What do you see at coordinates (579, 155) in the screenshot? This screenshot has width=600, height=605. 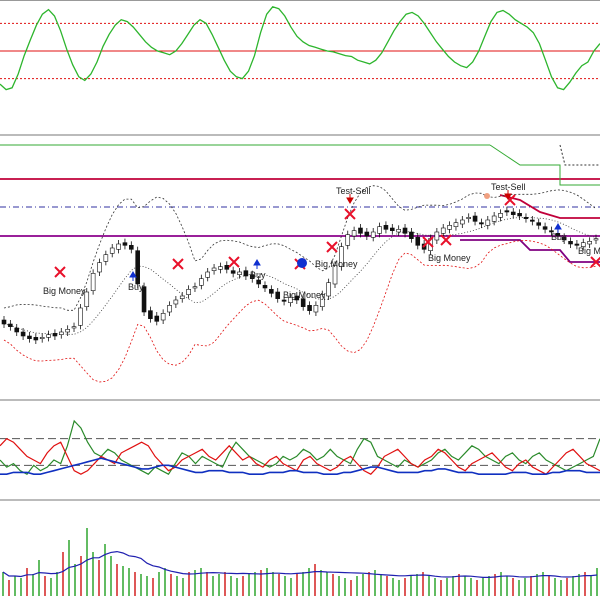 I see `trail-line-dotted` at bounding box center [579, 155].